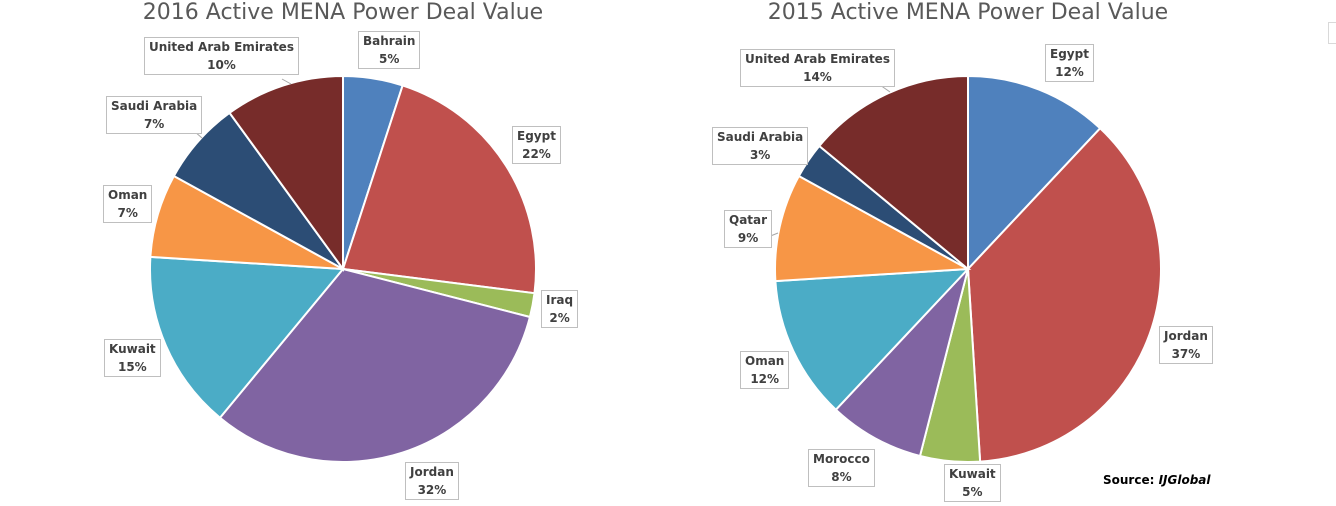 The image size is (1336, 506). Describe the element at coordinates (559, 318) in the screenshot. I see `data-label-percent: 2%` at that location.